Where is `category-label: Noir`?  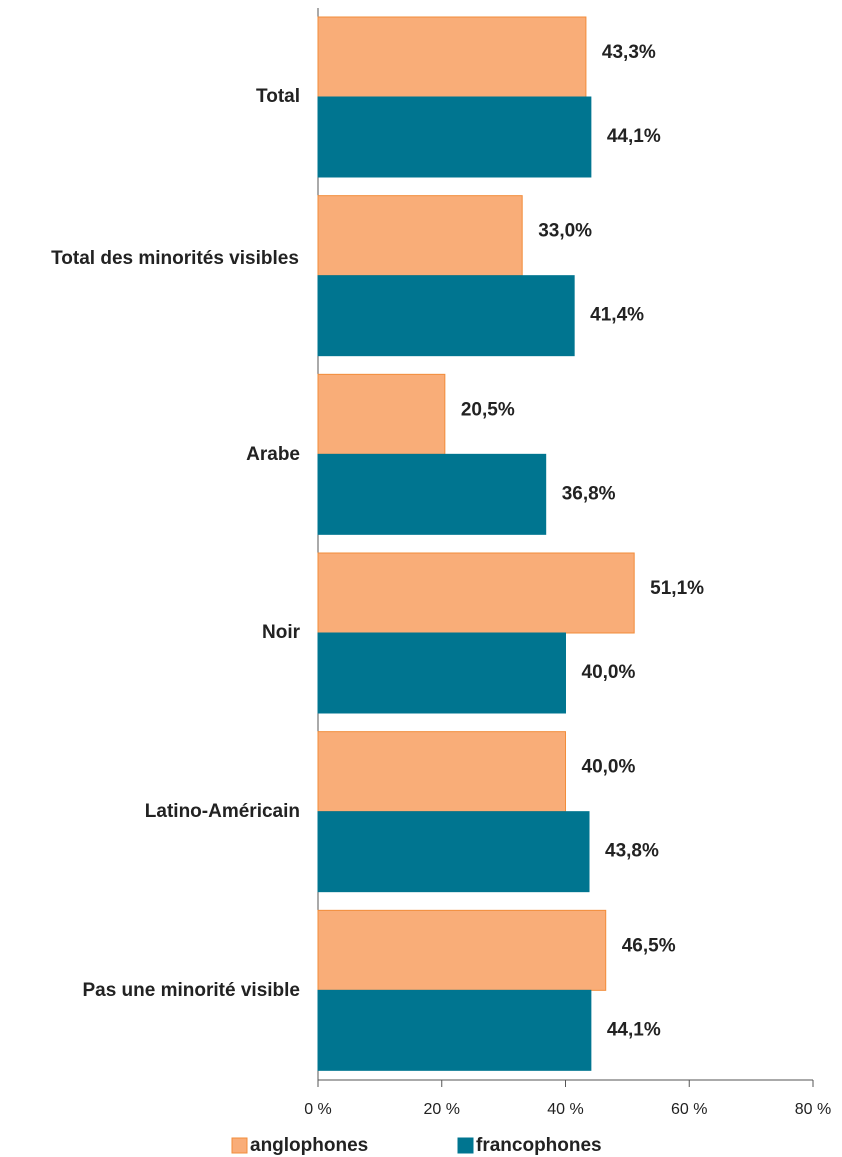
category-label: Noir is located at coordinates (281, 633).